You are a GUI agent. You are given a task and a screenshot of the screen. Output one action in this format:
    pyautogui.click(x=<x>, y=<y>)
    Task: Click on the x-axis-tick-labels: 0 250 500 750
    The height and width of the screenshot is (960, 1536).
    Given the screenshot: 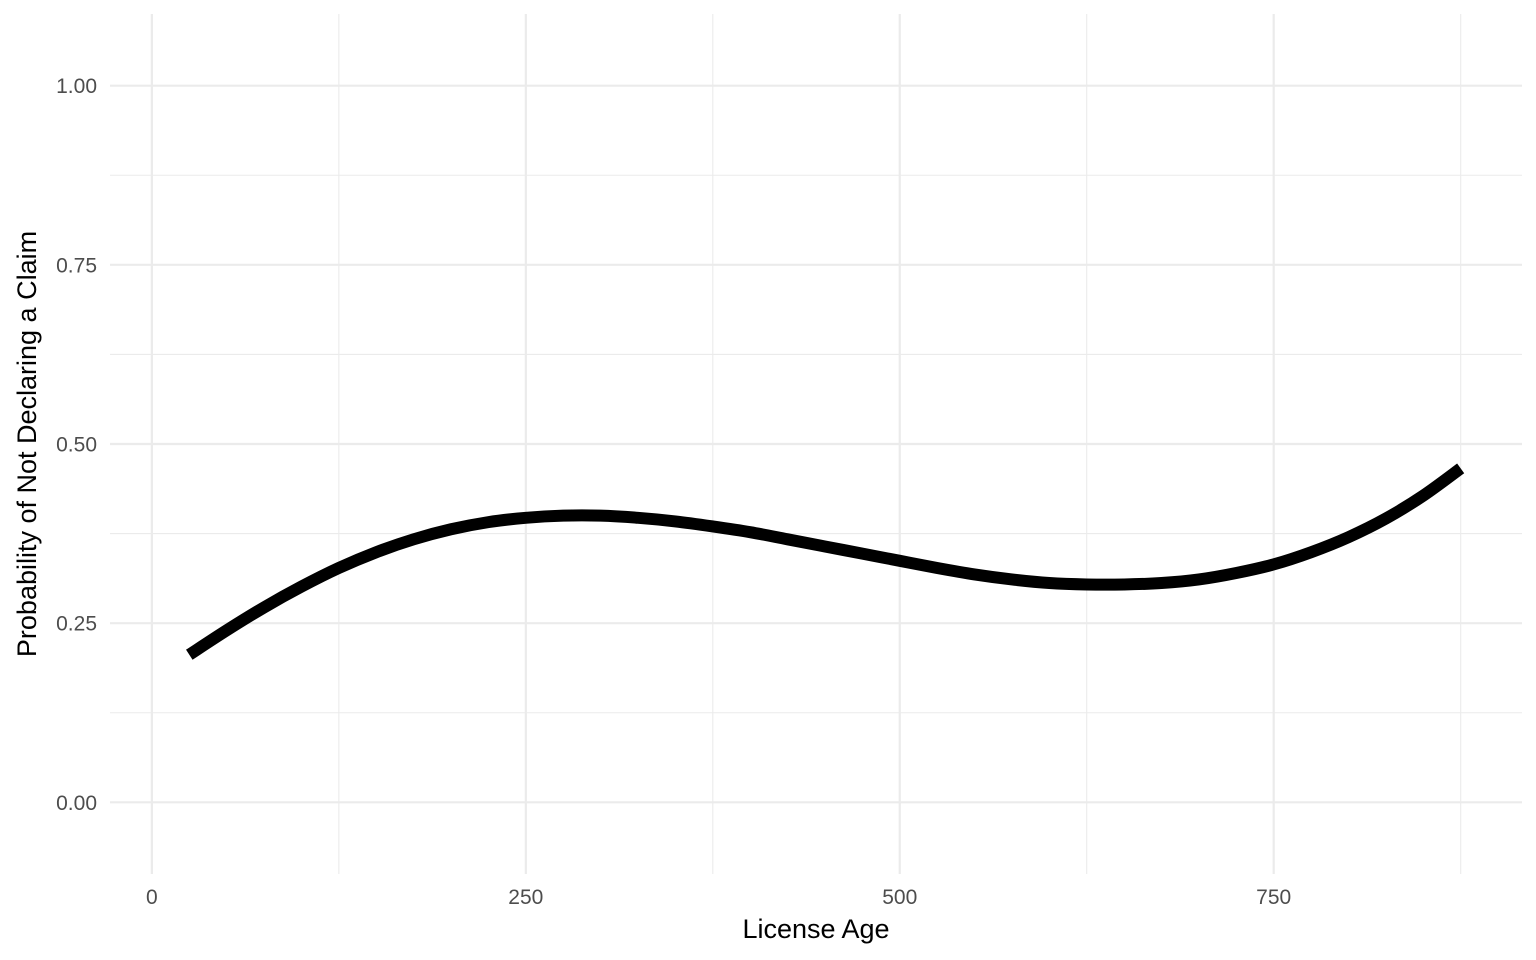 What is the action you would take?
    pyautogui.click(x=718, y=897)
    